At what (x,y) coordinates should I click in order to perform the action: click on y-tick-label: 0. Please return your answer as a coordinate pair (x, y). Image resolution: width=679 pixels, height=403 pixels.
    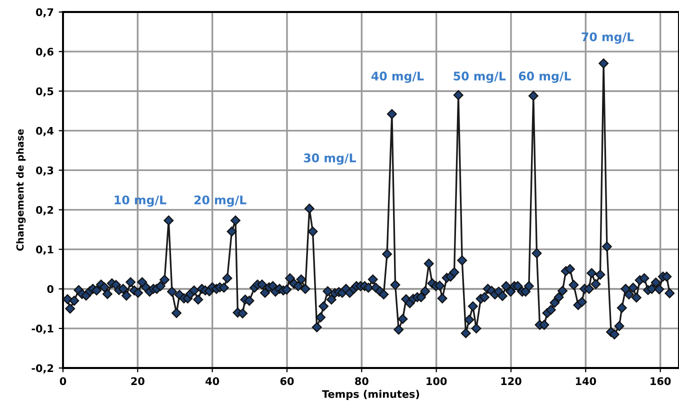
    Looking at the image, I should click on (50, 289).